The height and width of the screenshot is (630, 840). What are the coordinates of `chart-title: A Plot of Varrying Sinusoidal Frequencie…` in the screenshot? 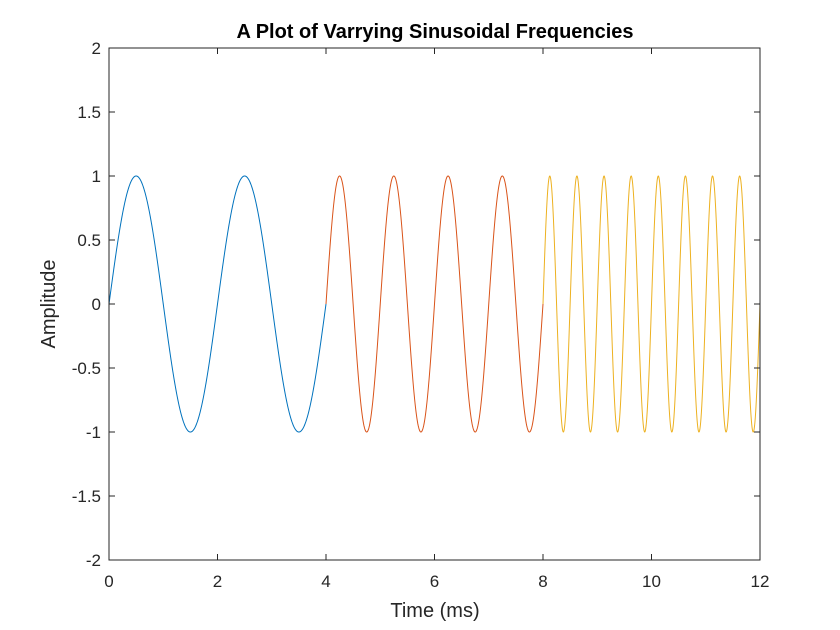 It's located at (434, 32).